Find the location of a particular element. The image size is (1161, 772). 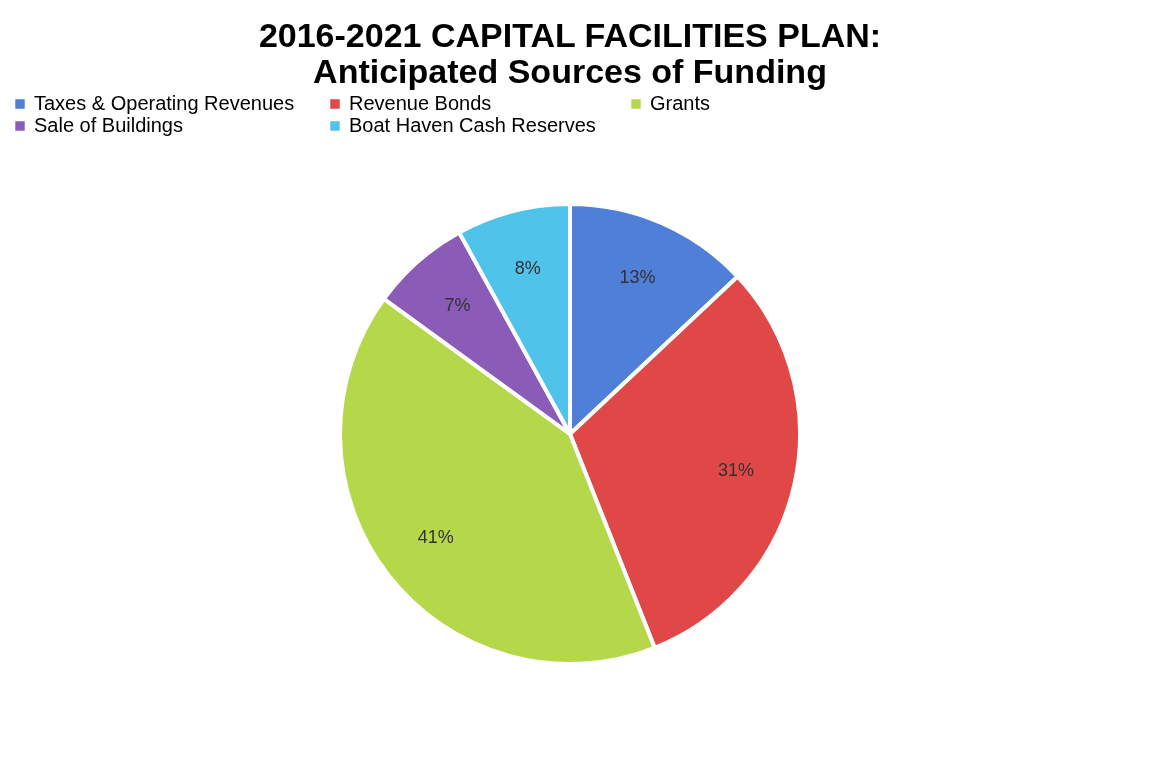

data-label: 41% is located at coordinates (435, 537).